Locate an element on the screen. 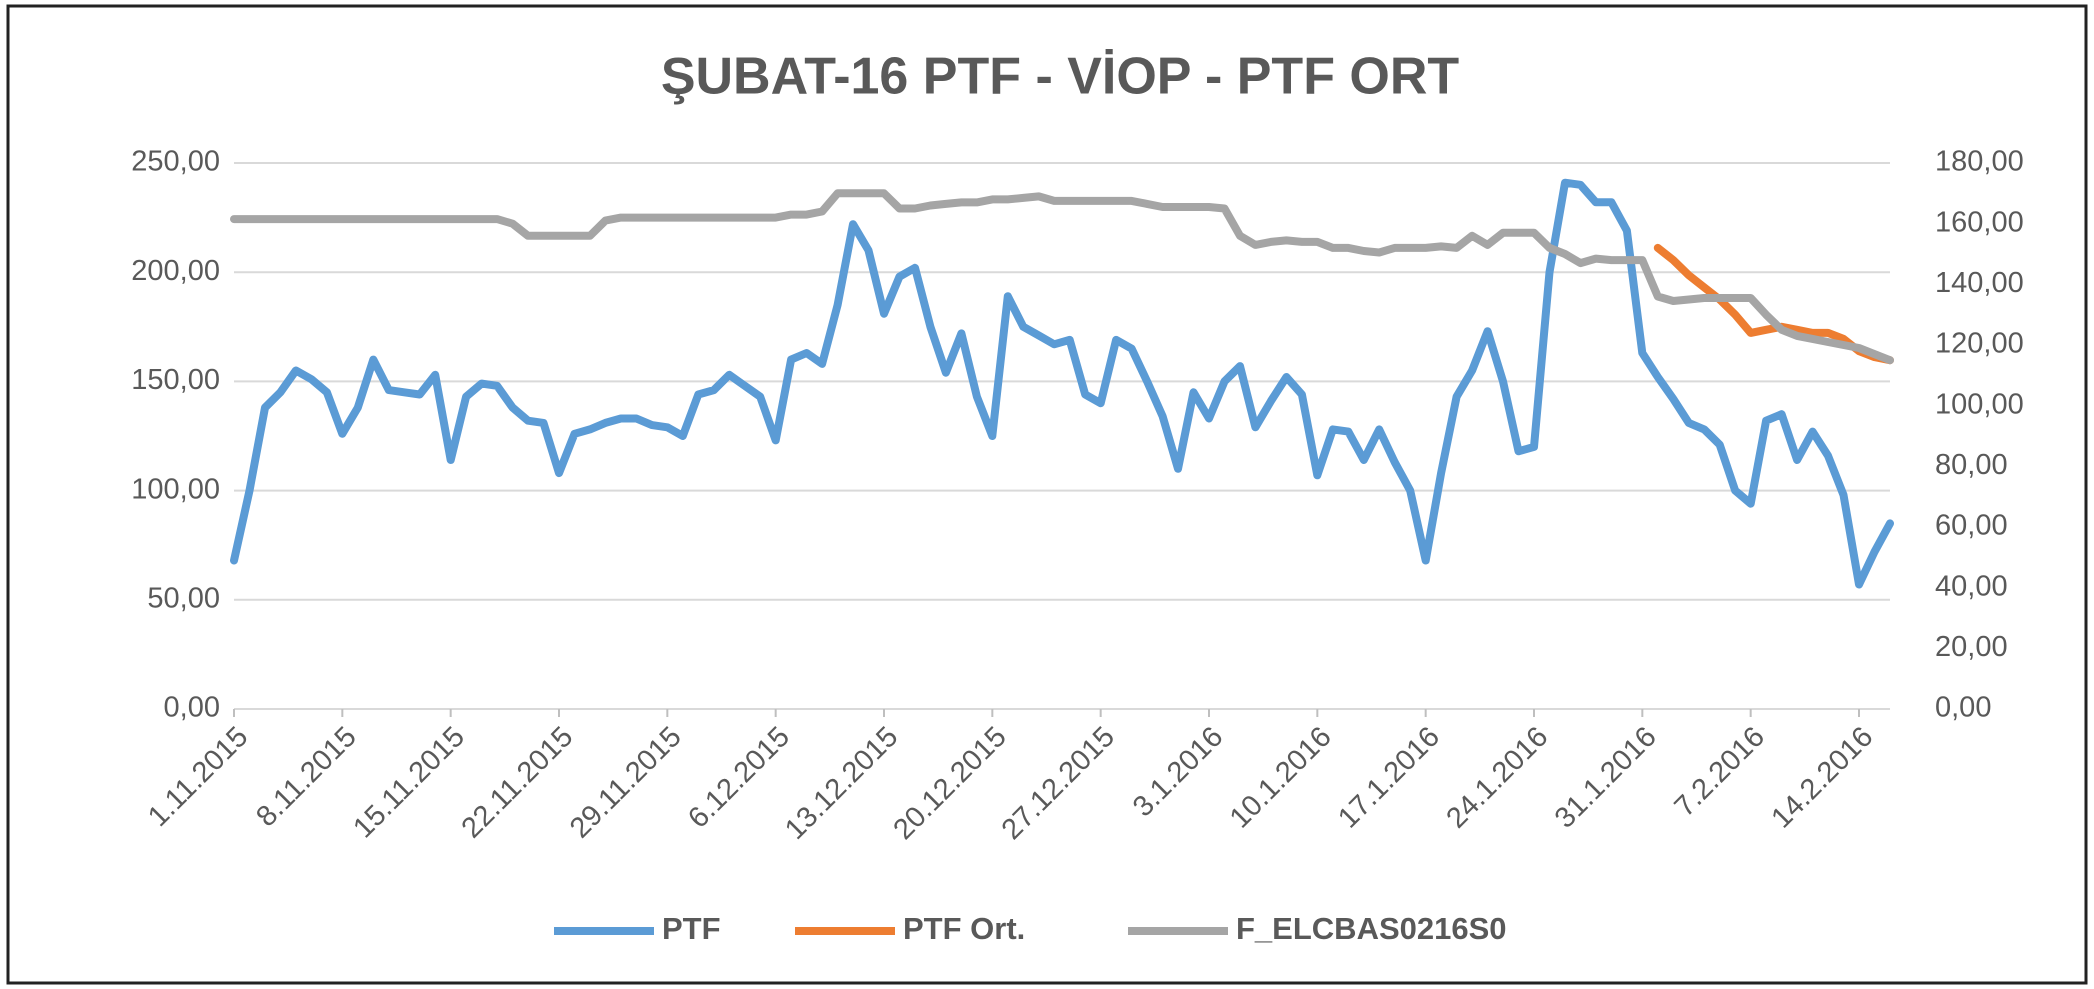 This screenshot has width=2094, height=989. legend-label: PTF Ort. is located at coordinates (964, 928).